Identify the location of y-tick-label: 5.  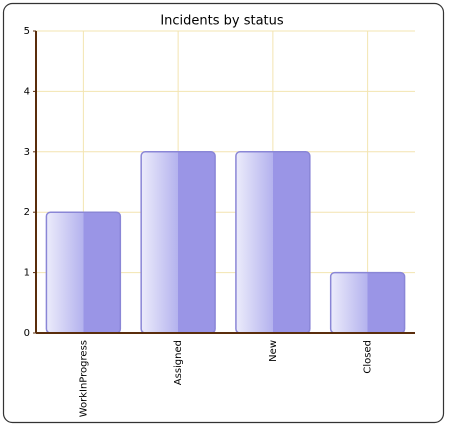
(27, 31).